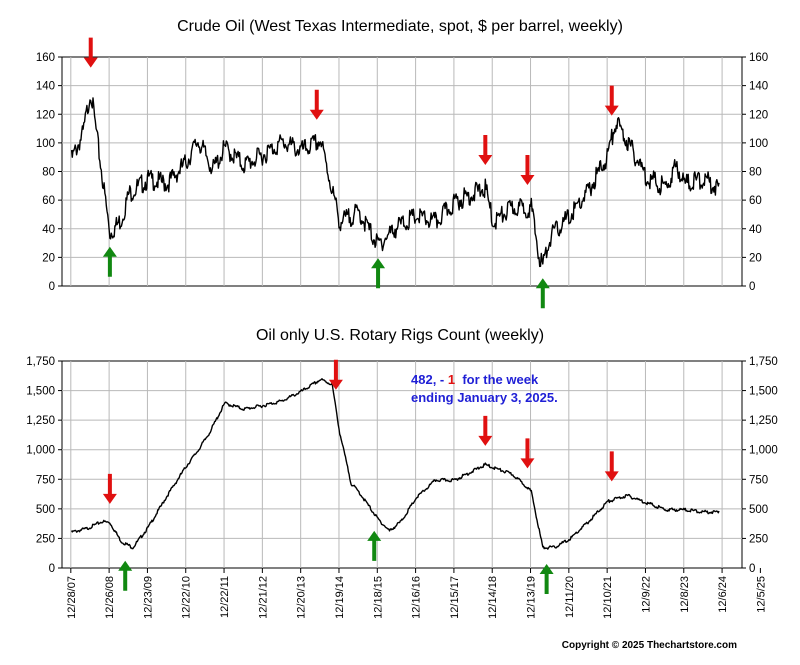 This screenshot has height=665, width=800. Describe the element at coordinates (45, 87) in the screenshot. I see `y-tick-label: 140` at that location.